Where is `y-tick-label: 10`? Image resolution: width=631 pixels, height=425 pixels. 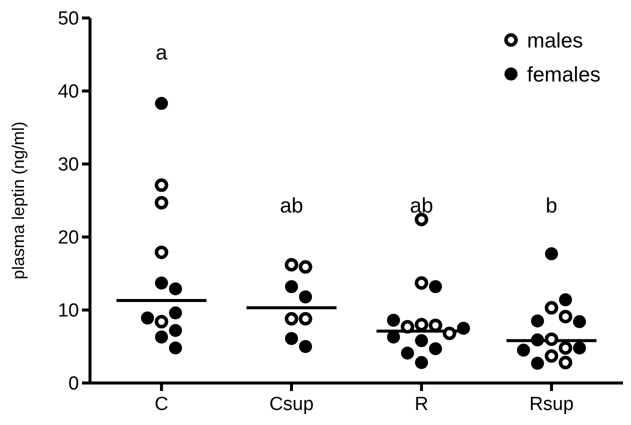
y-tick-label: 10 is located at coordinates (68, 311).